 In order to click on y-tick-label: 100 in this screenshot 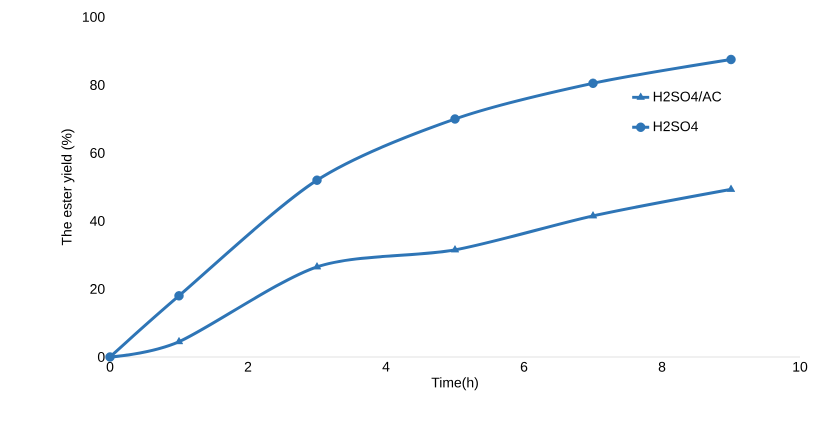, I will do `click(93, 17)`.